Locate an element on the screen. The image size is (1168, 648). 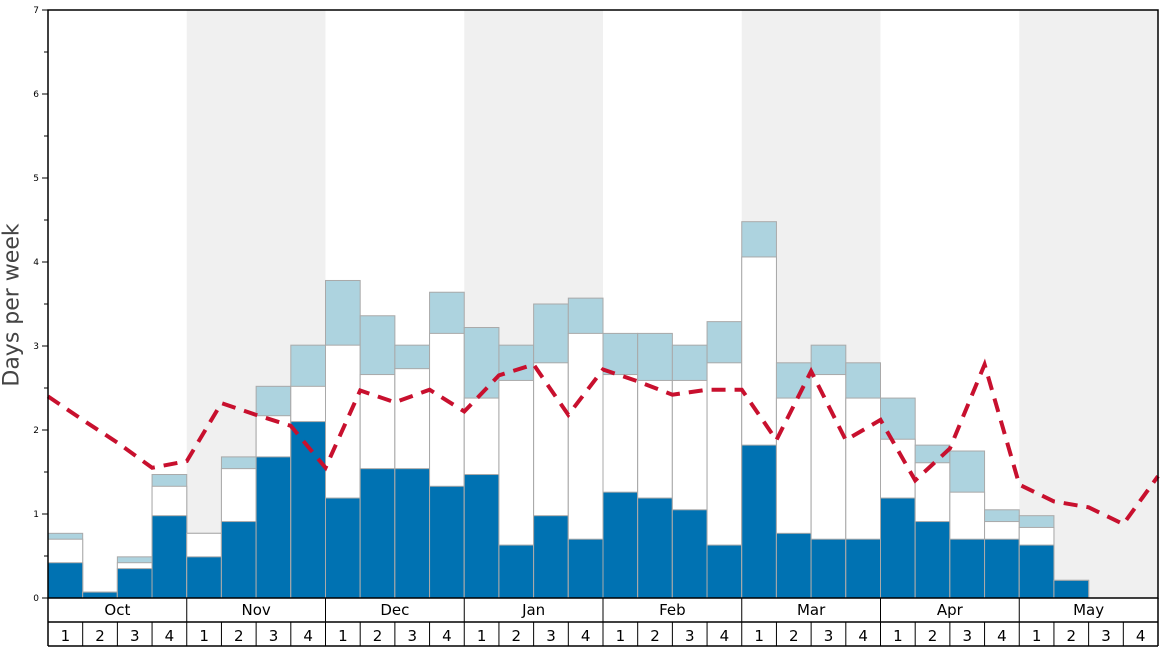
y-tick-label: 0 is located at coordinates (36, 599).